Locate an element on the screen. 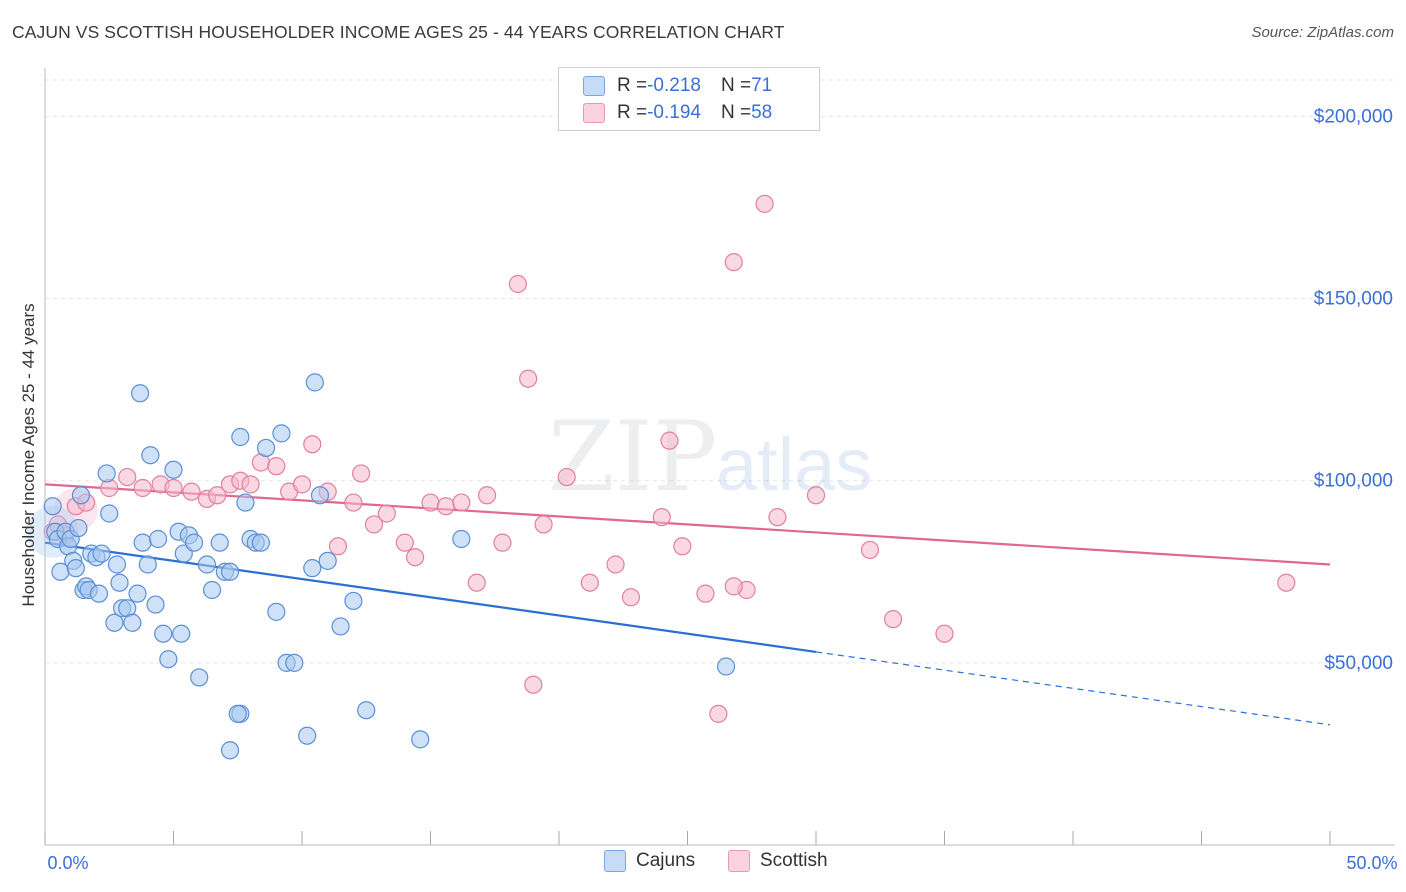  legend-row-cajuns: R = -0.218 N = 71 is located at coordinates (677, 86).